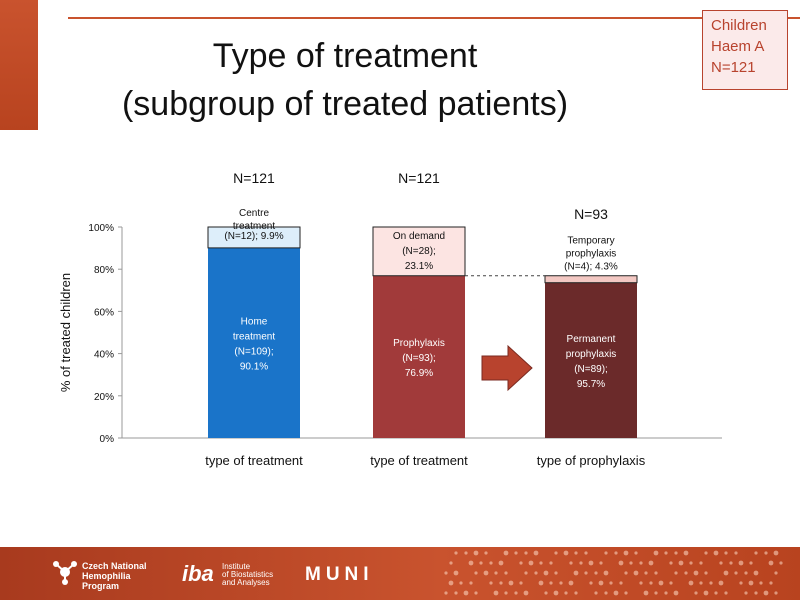  What do you see at coordinates (254, 321) in the screenshot?
I see `segment-label: Home` at bounding box center [254, 321].